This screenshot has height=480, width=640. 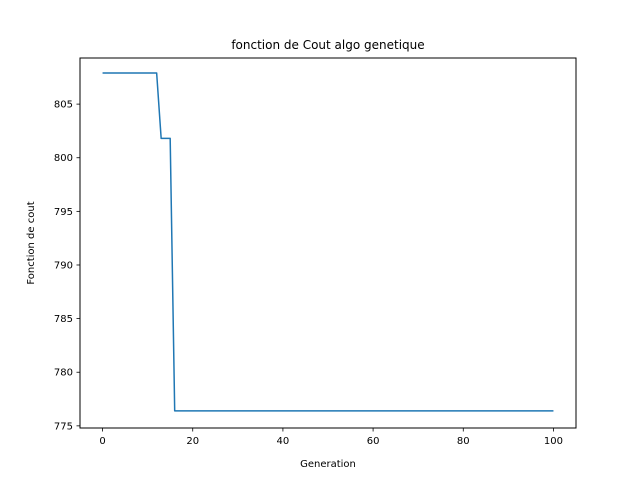 What do you see at coordinates (63, 158) in the screenshot?
I see `y-tick-label: 800` at bounding box center [63, 158].